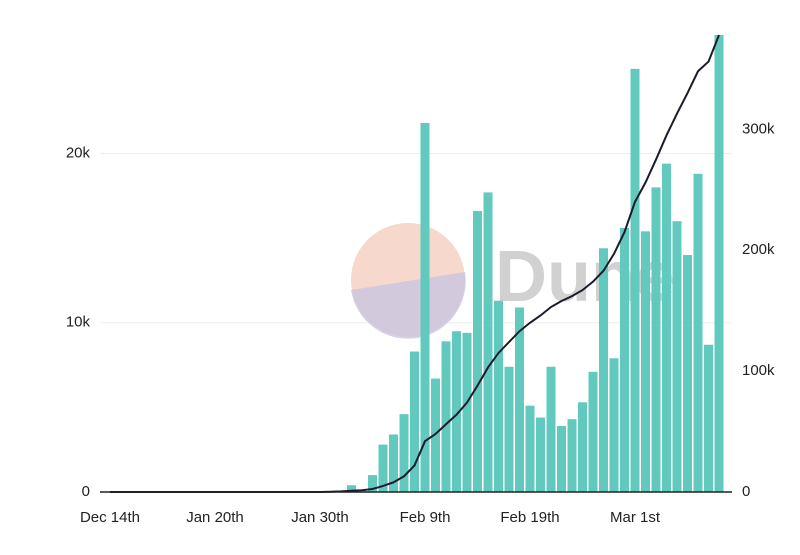 The height and width of the screenshot is (555, 800). I want to click on y-tick-label: 20k, so click(78, 152).